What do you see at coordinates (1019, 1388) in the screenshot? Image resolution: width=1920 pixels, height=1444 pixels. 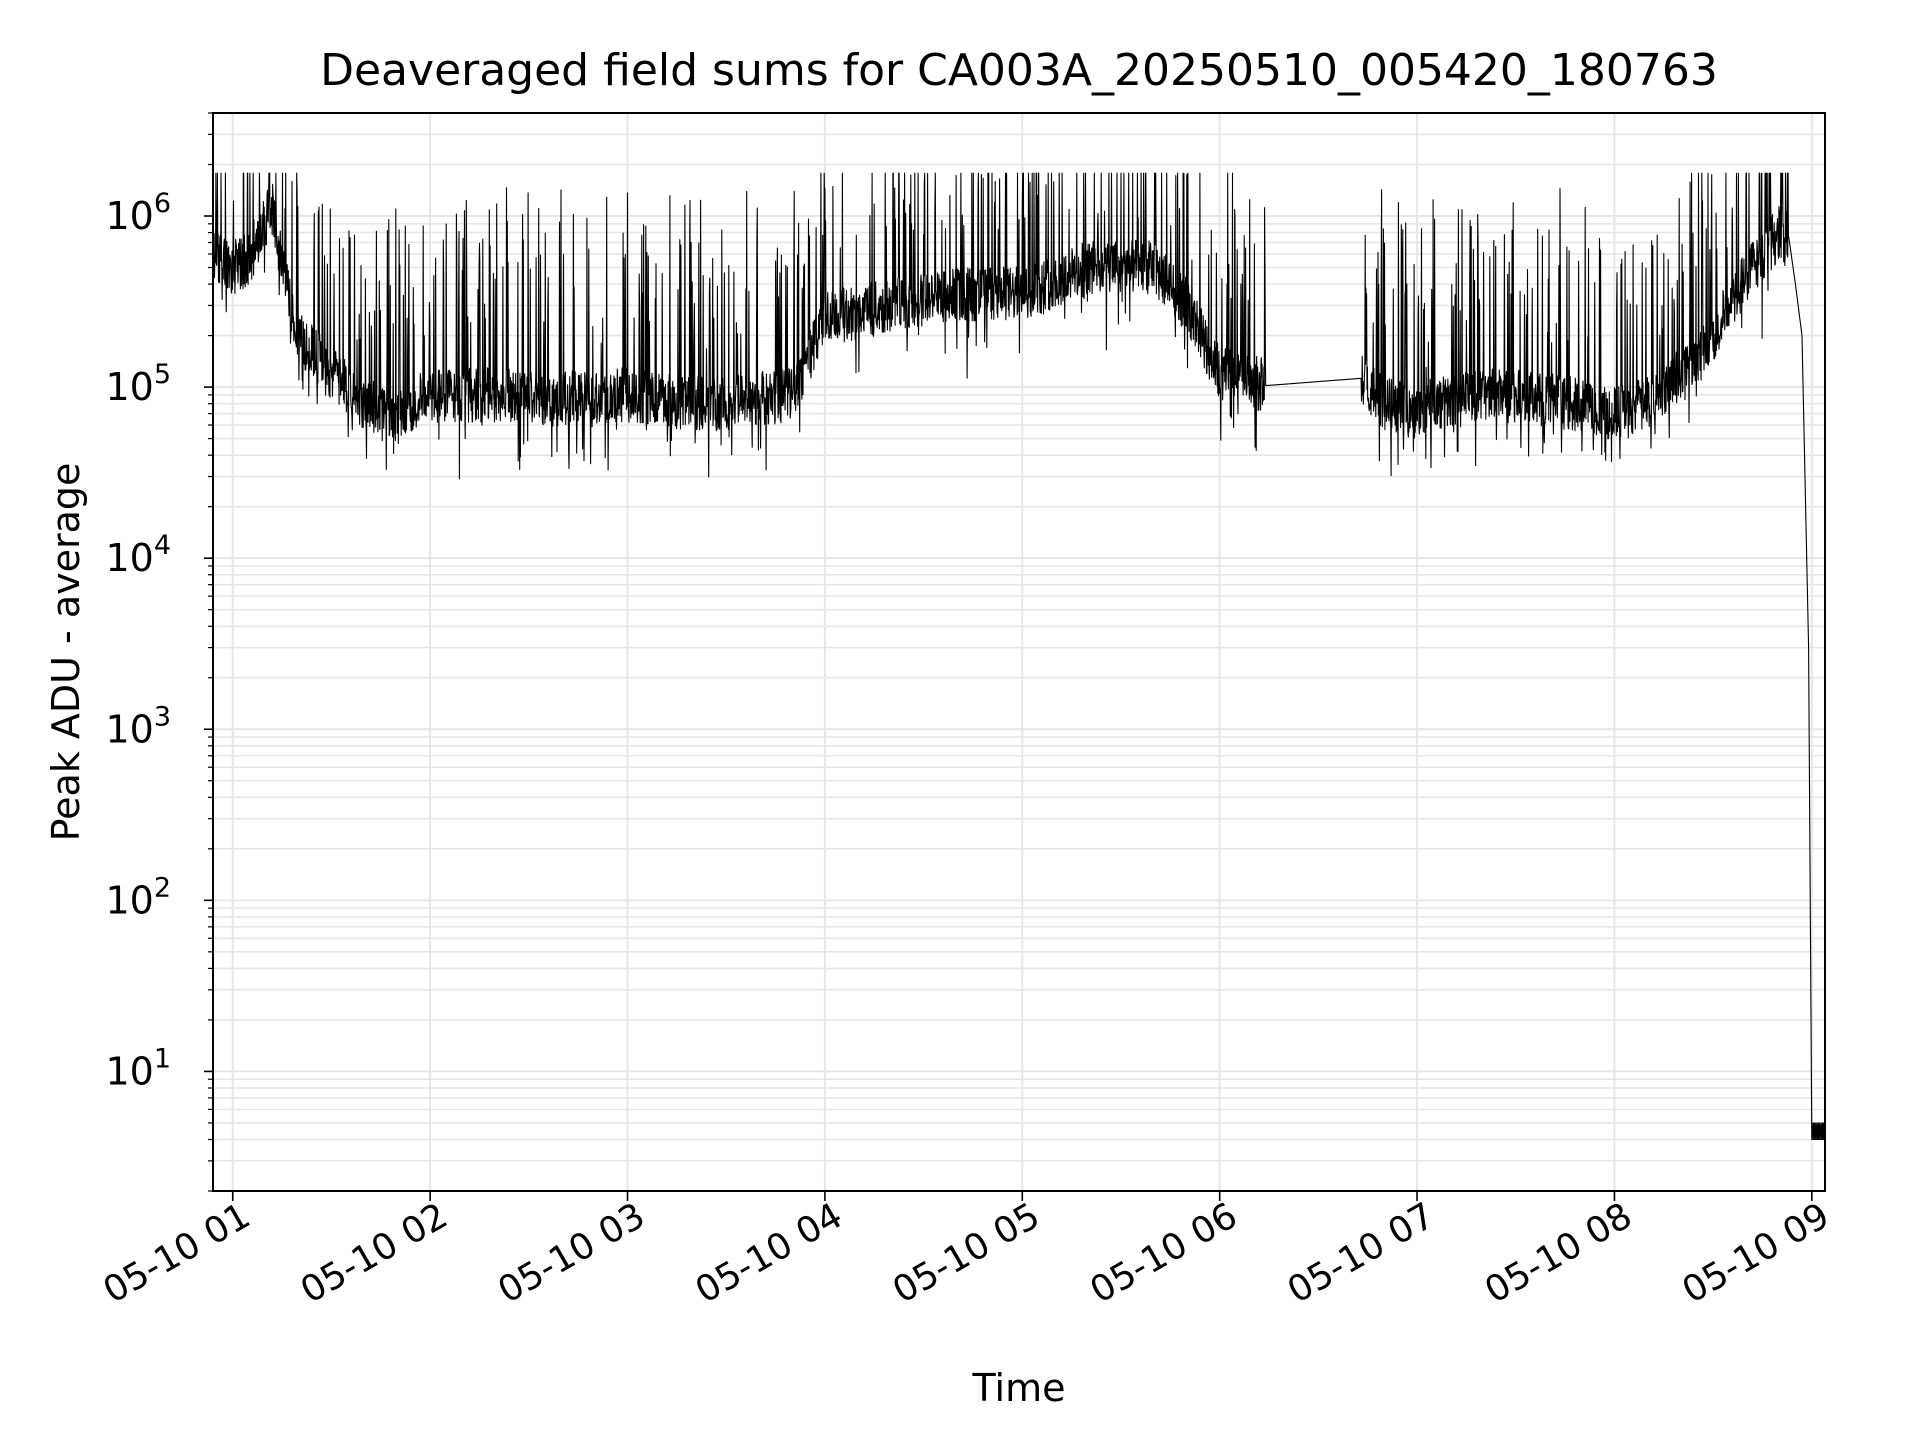 I see `x-axis-label: Time` at bounding box center [1019, 1388].